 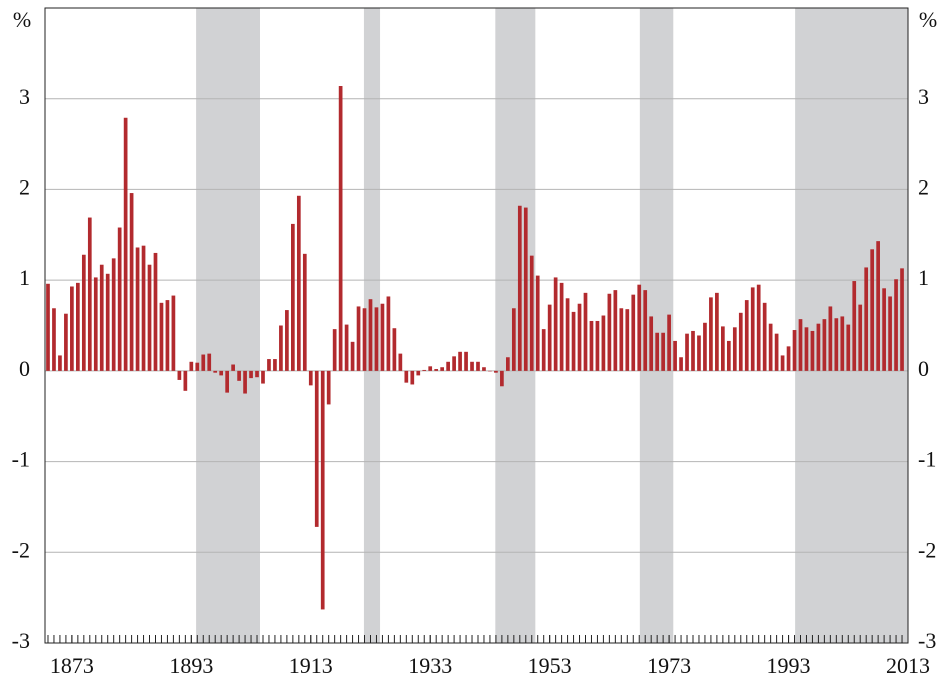 What do you see at coordinates (927, 459) in the screenshot?
I see `y2-tick-label: -1` at bounding box center [927, 459].